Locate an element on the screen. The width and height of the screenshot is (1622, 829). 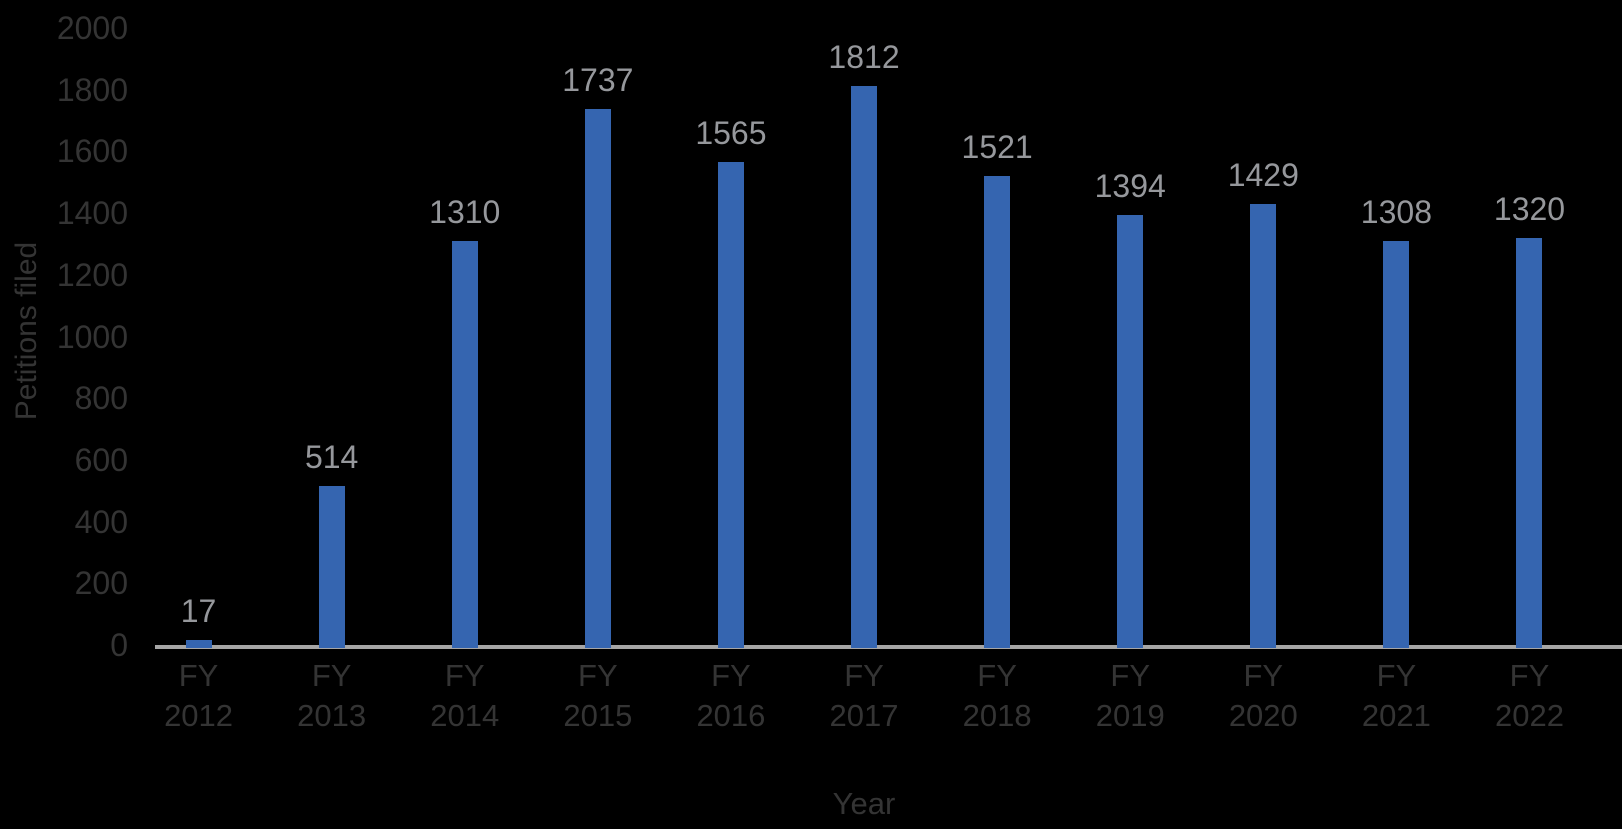
y-tick-label: 400 is located at coordinates (101, 521).